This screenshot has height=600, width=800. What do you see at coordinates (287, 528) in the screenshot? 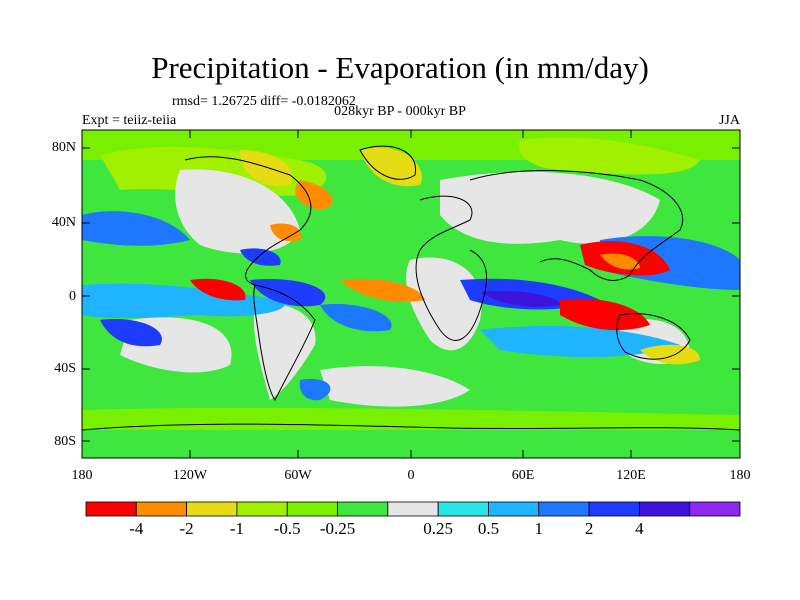
I see `colorbar-label: -0.5` at bounding box center [287, 528].